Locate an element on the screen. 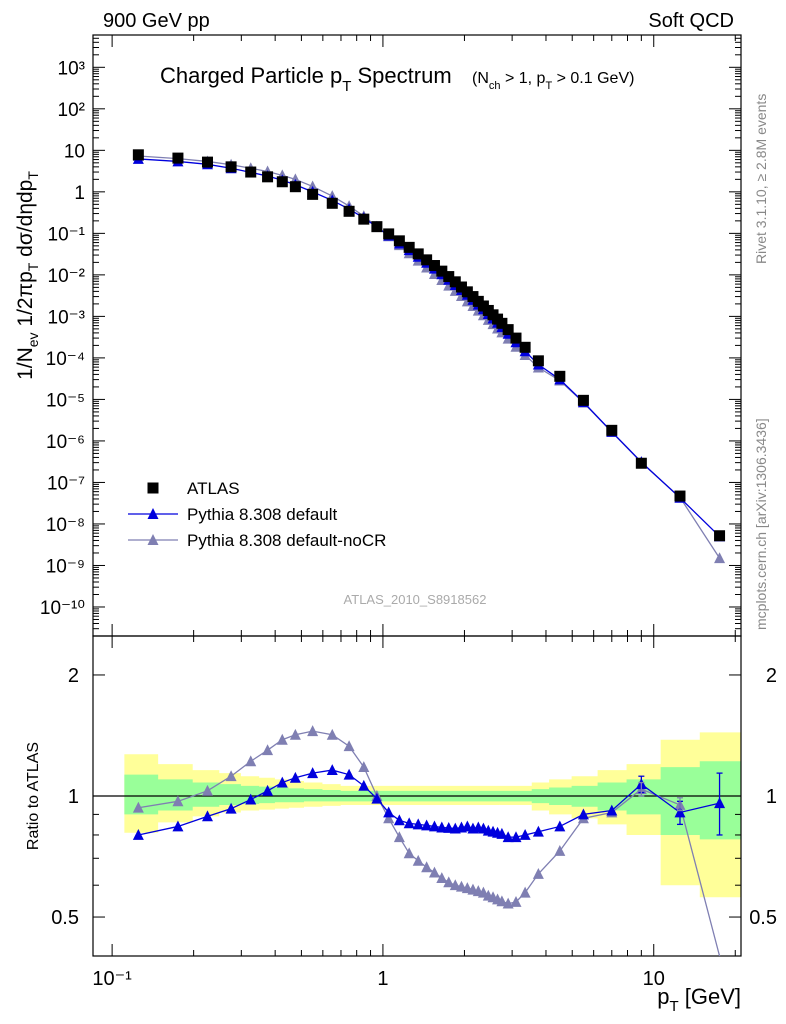 This screenshot has width=786, height=1024. x-tick-label: 10 is located at coordinates (654, 979).